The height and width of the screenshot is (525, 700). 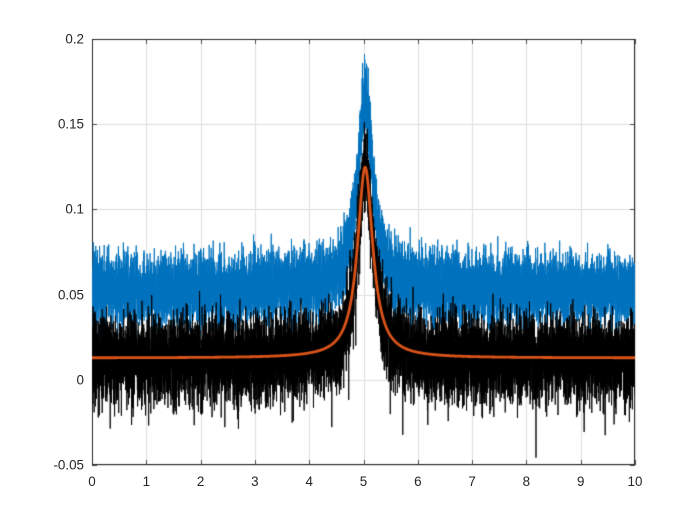 I want to click on x-tick-label: 4, so click(x=309, y=481).